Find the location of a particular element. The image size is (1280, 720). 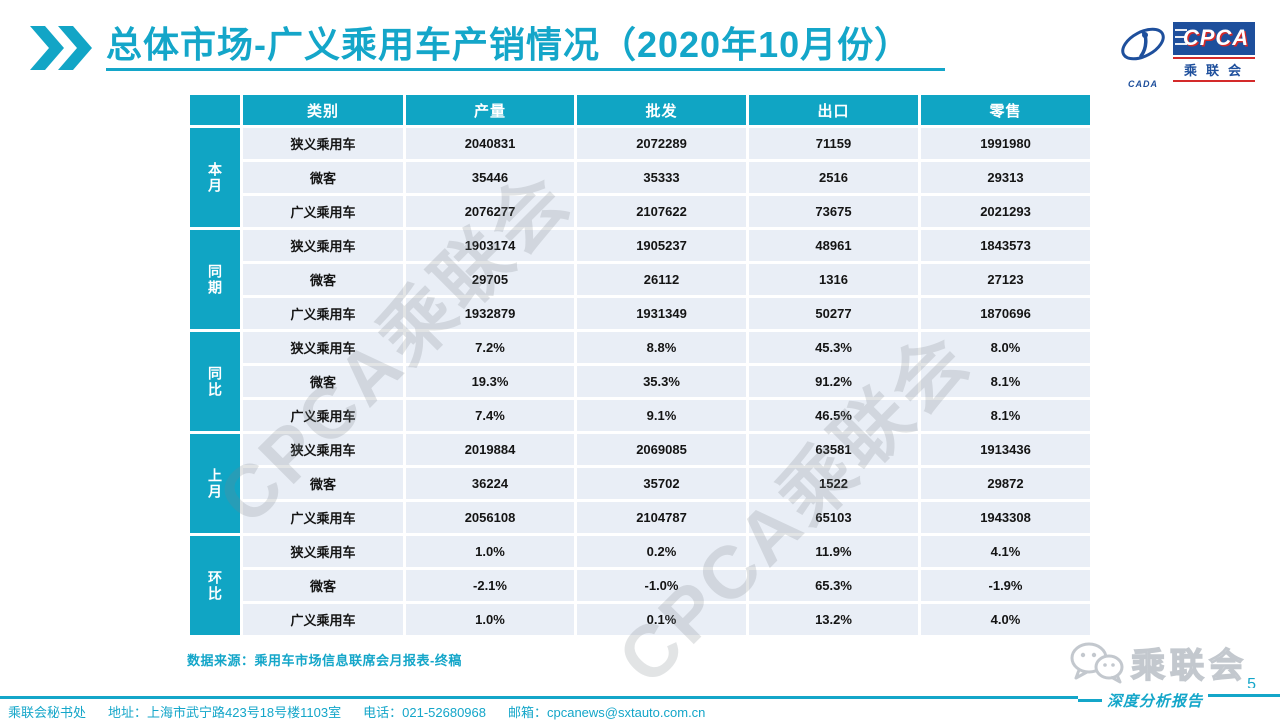

value-cell: 1903174 is located at coordinates (490, 245).